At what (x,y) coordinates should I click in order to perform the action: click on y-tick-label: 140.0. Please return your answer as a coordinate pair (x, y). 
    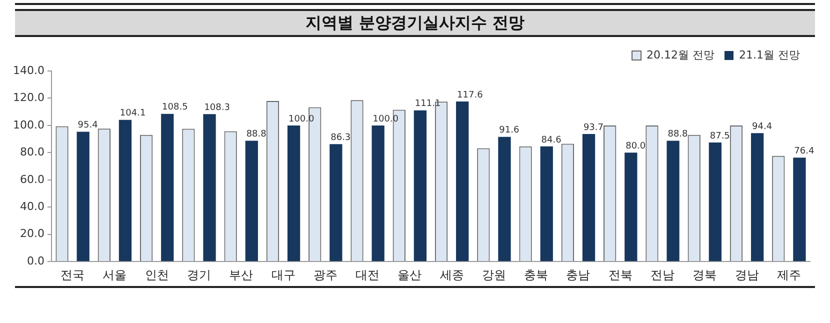
    Looking at the image, I should click on (28, 70).